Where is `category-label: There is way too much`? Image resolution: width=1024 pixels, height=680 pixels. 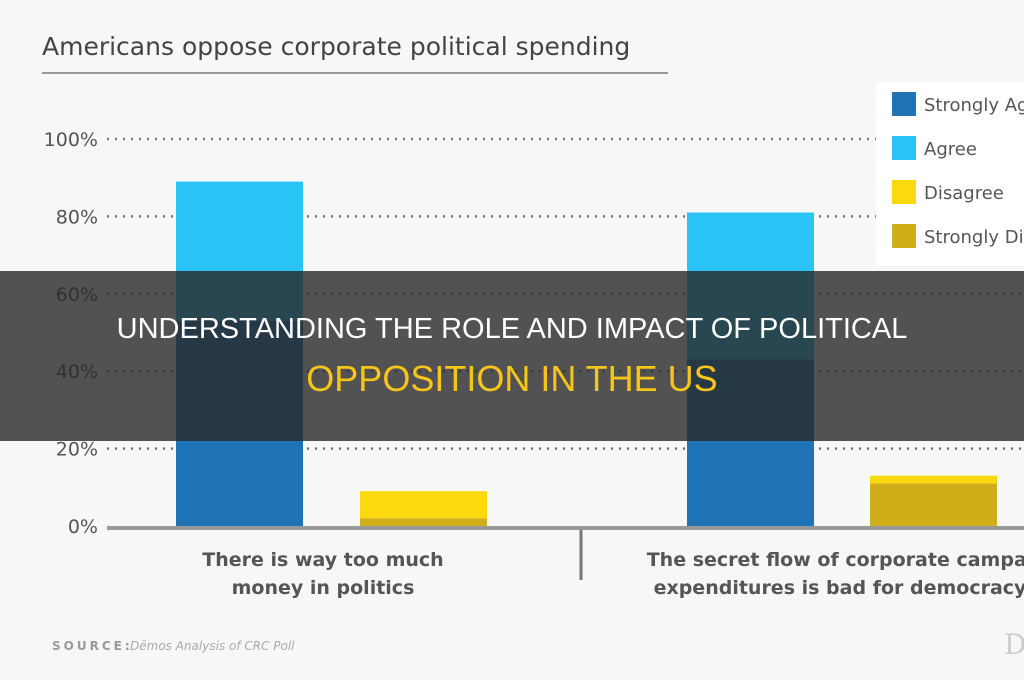 category-label: There is way too much is located at coordinates (322, 560).